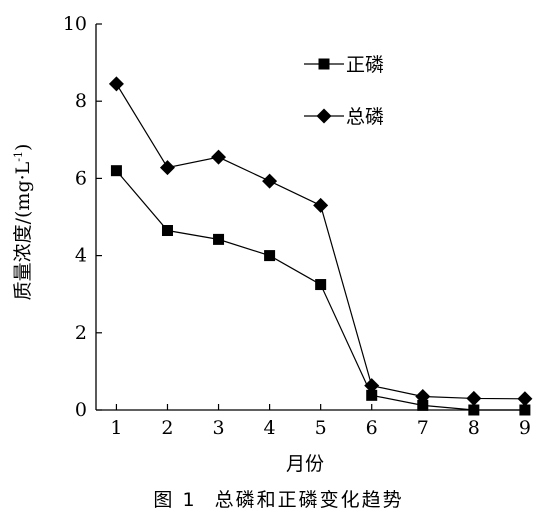 This screenshot has height=528, width=557. Describe the element at coordinates (81, 178) in the screenshot. I see `y-tick-label: 6` at that location.